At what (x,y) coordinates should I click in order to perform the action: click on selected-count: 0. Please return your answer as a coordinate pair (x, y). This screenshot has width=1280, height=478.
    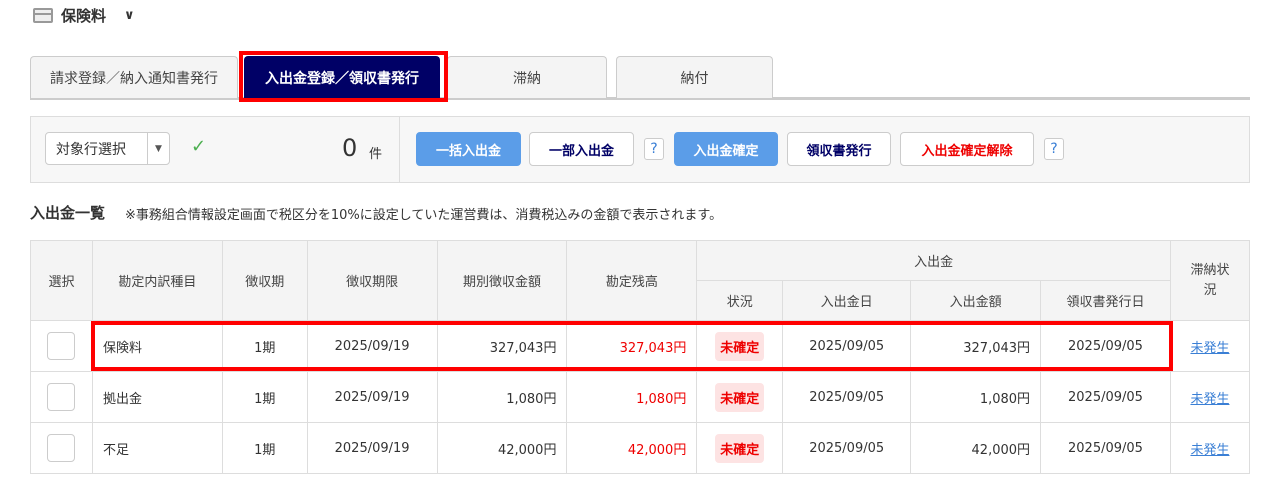
    Looking at the image, I should click on (350, 148).